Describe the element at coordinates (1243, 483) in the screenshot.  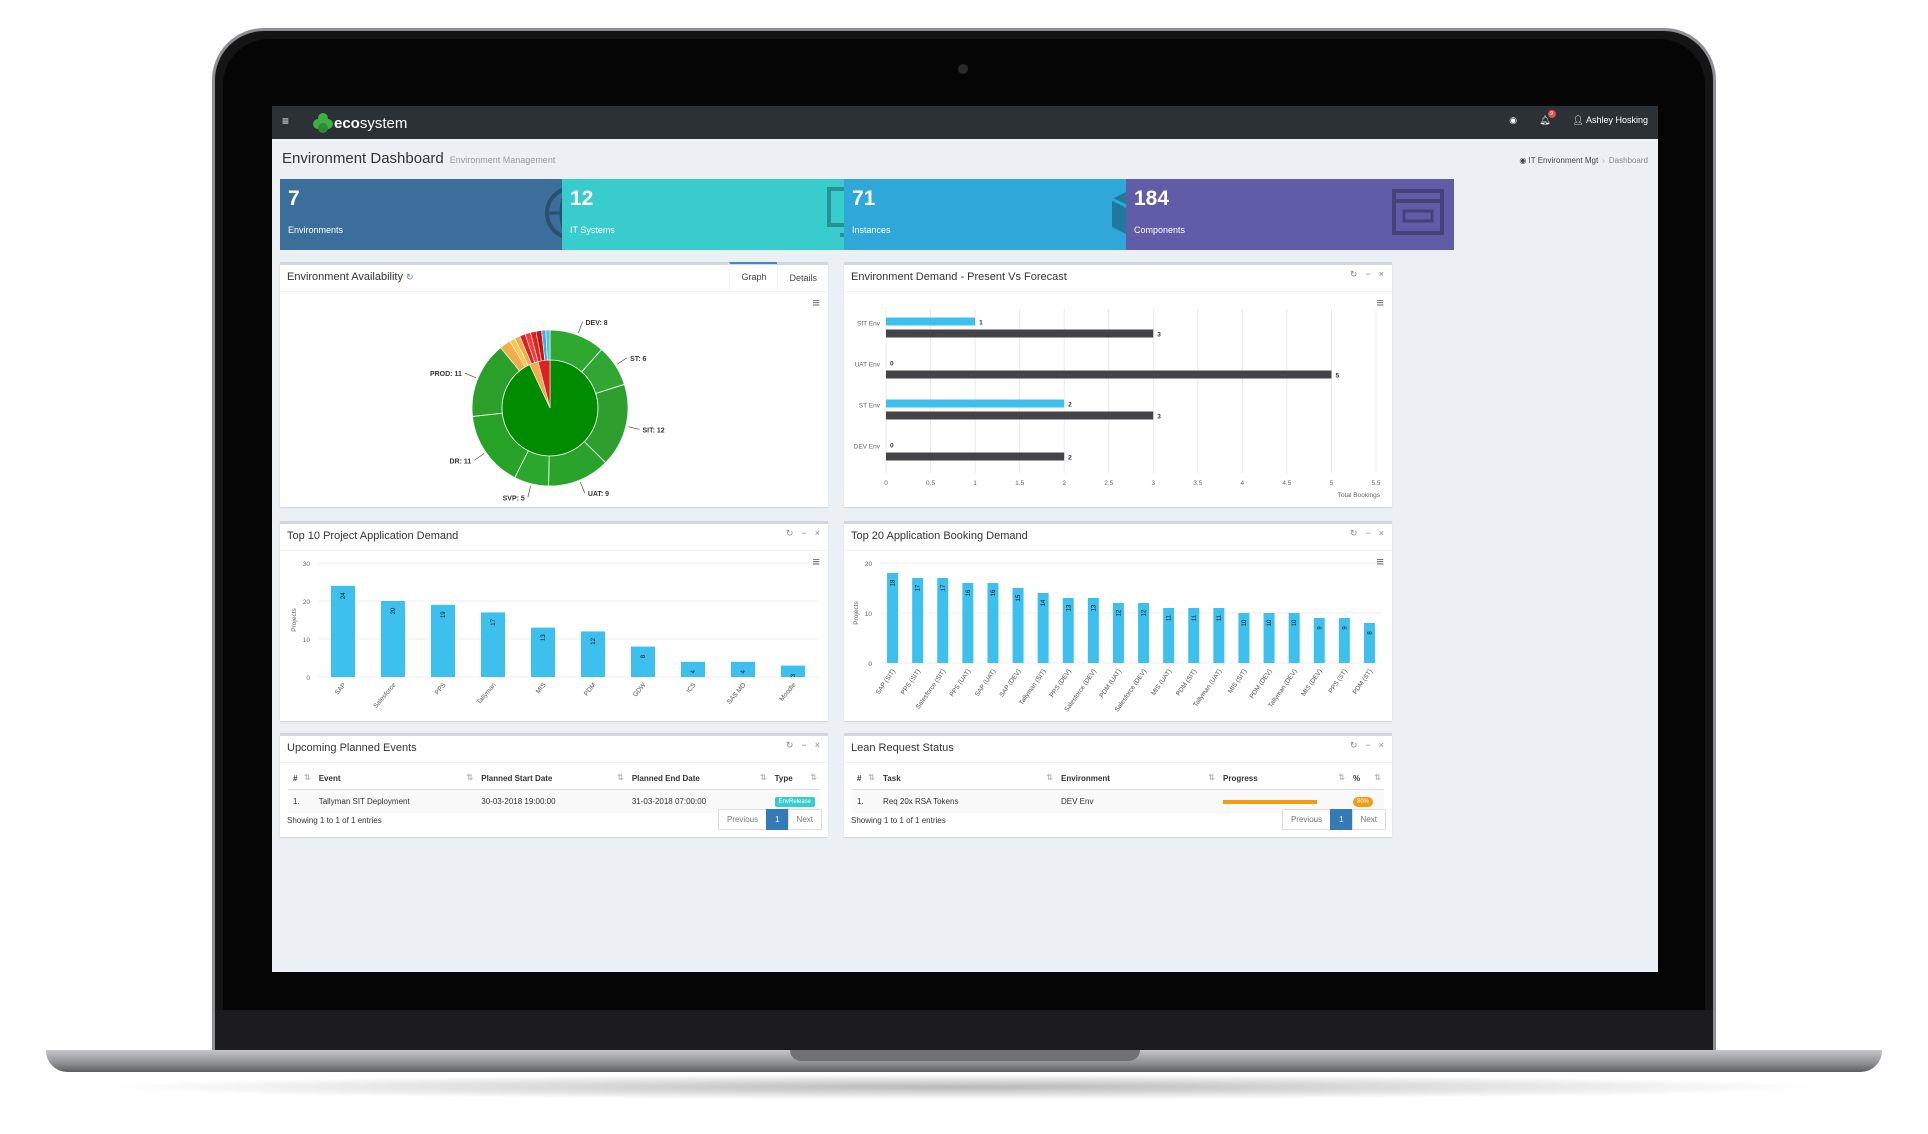
I see `x-tick-label: 4` at that location.